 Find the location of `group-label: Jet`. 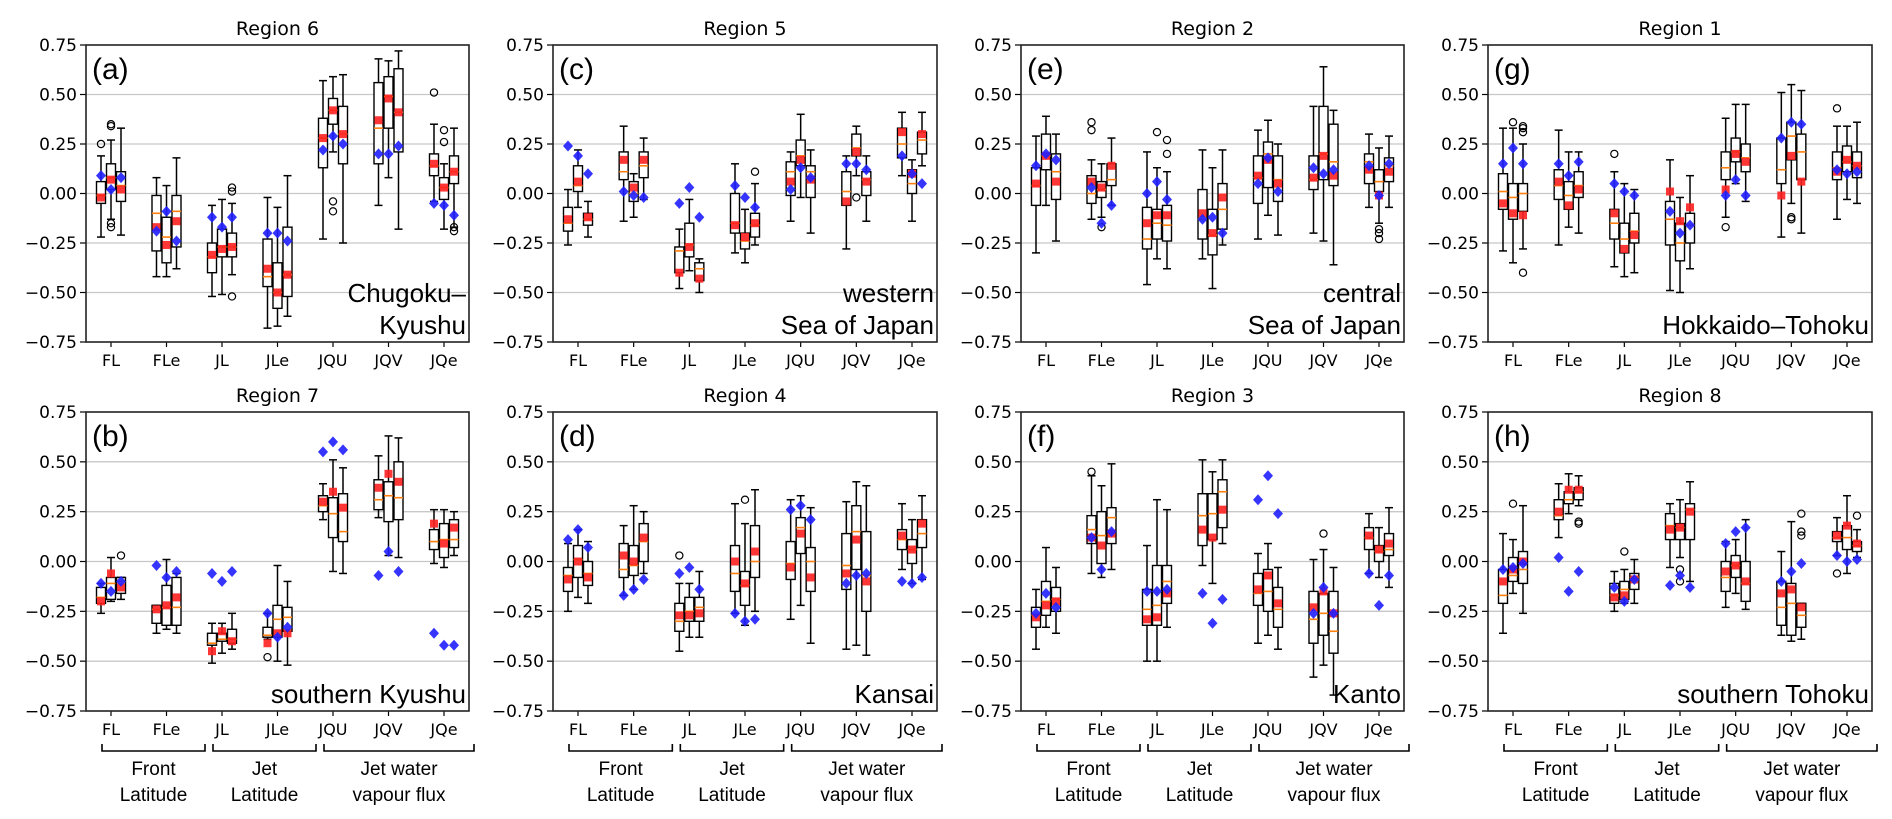

group-label: Jet is located at coordinates (732, 769).